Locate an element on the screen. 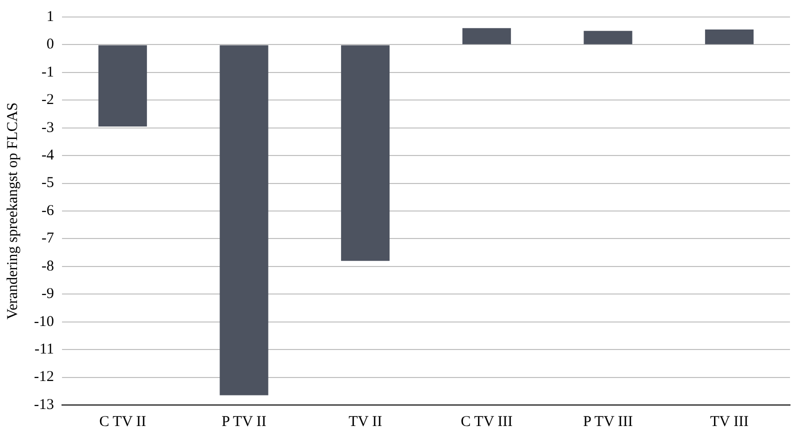 The width and height of the screenshot is (800, 439). y-axis-title: Verandering spreekangst op FLCAS is located at coordinates (12, 211).